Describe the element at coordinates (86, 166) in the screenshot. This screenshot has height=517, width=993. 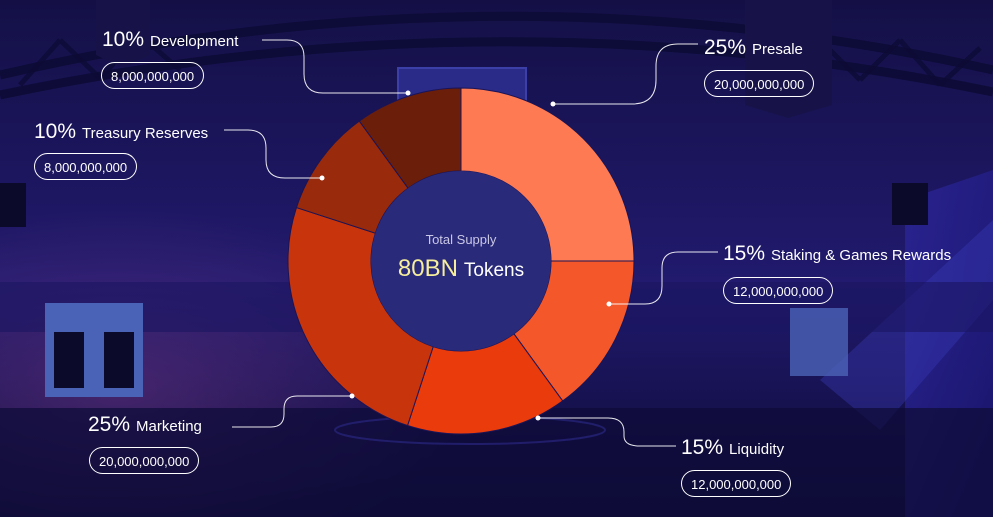
I see `slice-amount-treasury-reserves: 8,000,000,000` at that location.